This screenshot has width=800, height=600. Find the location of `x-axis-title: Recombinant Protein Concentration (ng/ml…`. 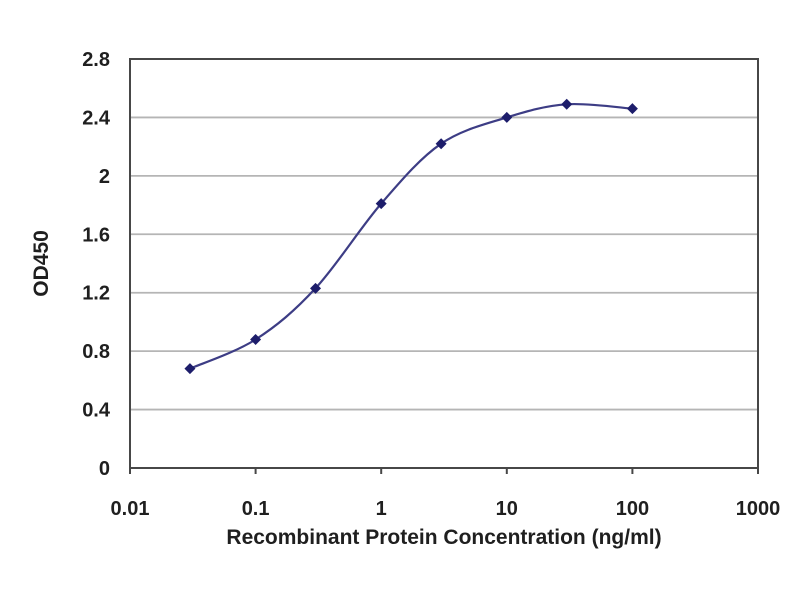

x-axis-title: Recombinant Protein Concentration (ng/ml… is located at coordinates (443, 537).